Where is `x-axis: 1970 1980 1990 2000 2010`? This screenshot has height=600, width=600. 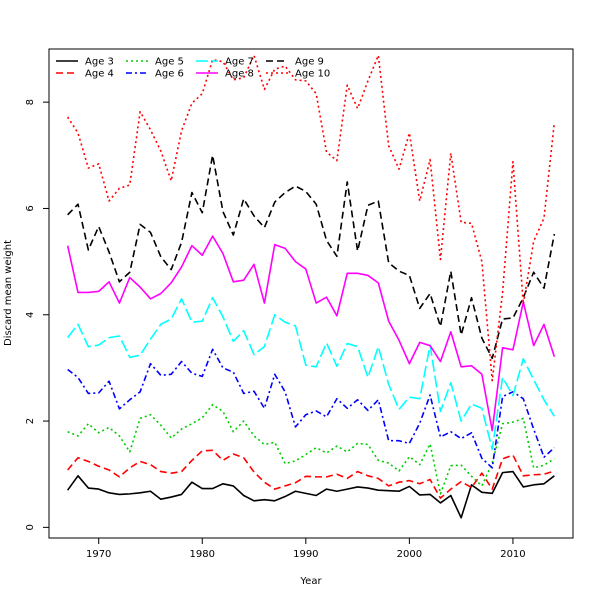
x-axis: 1970 1980 1990 2000 2010 is located at coordinates (306, 549).